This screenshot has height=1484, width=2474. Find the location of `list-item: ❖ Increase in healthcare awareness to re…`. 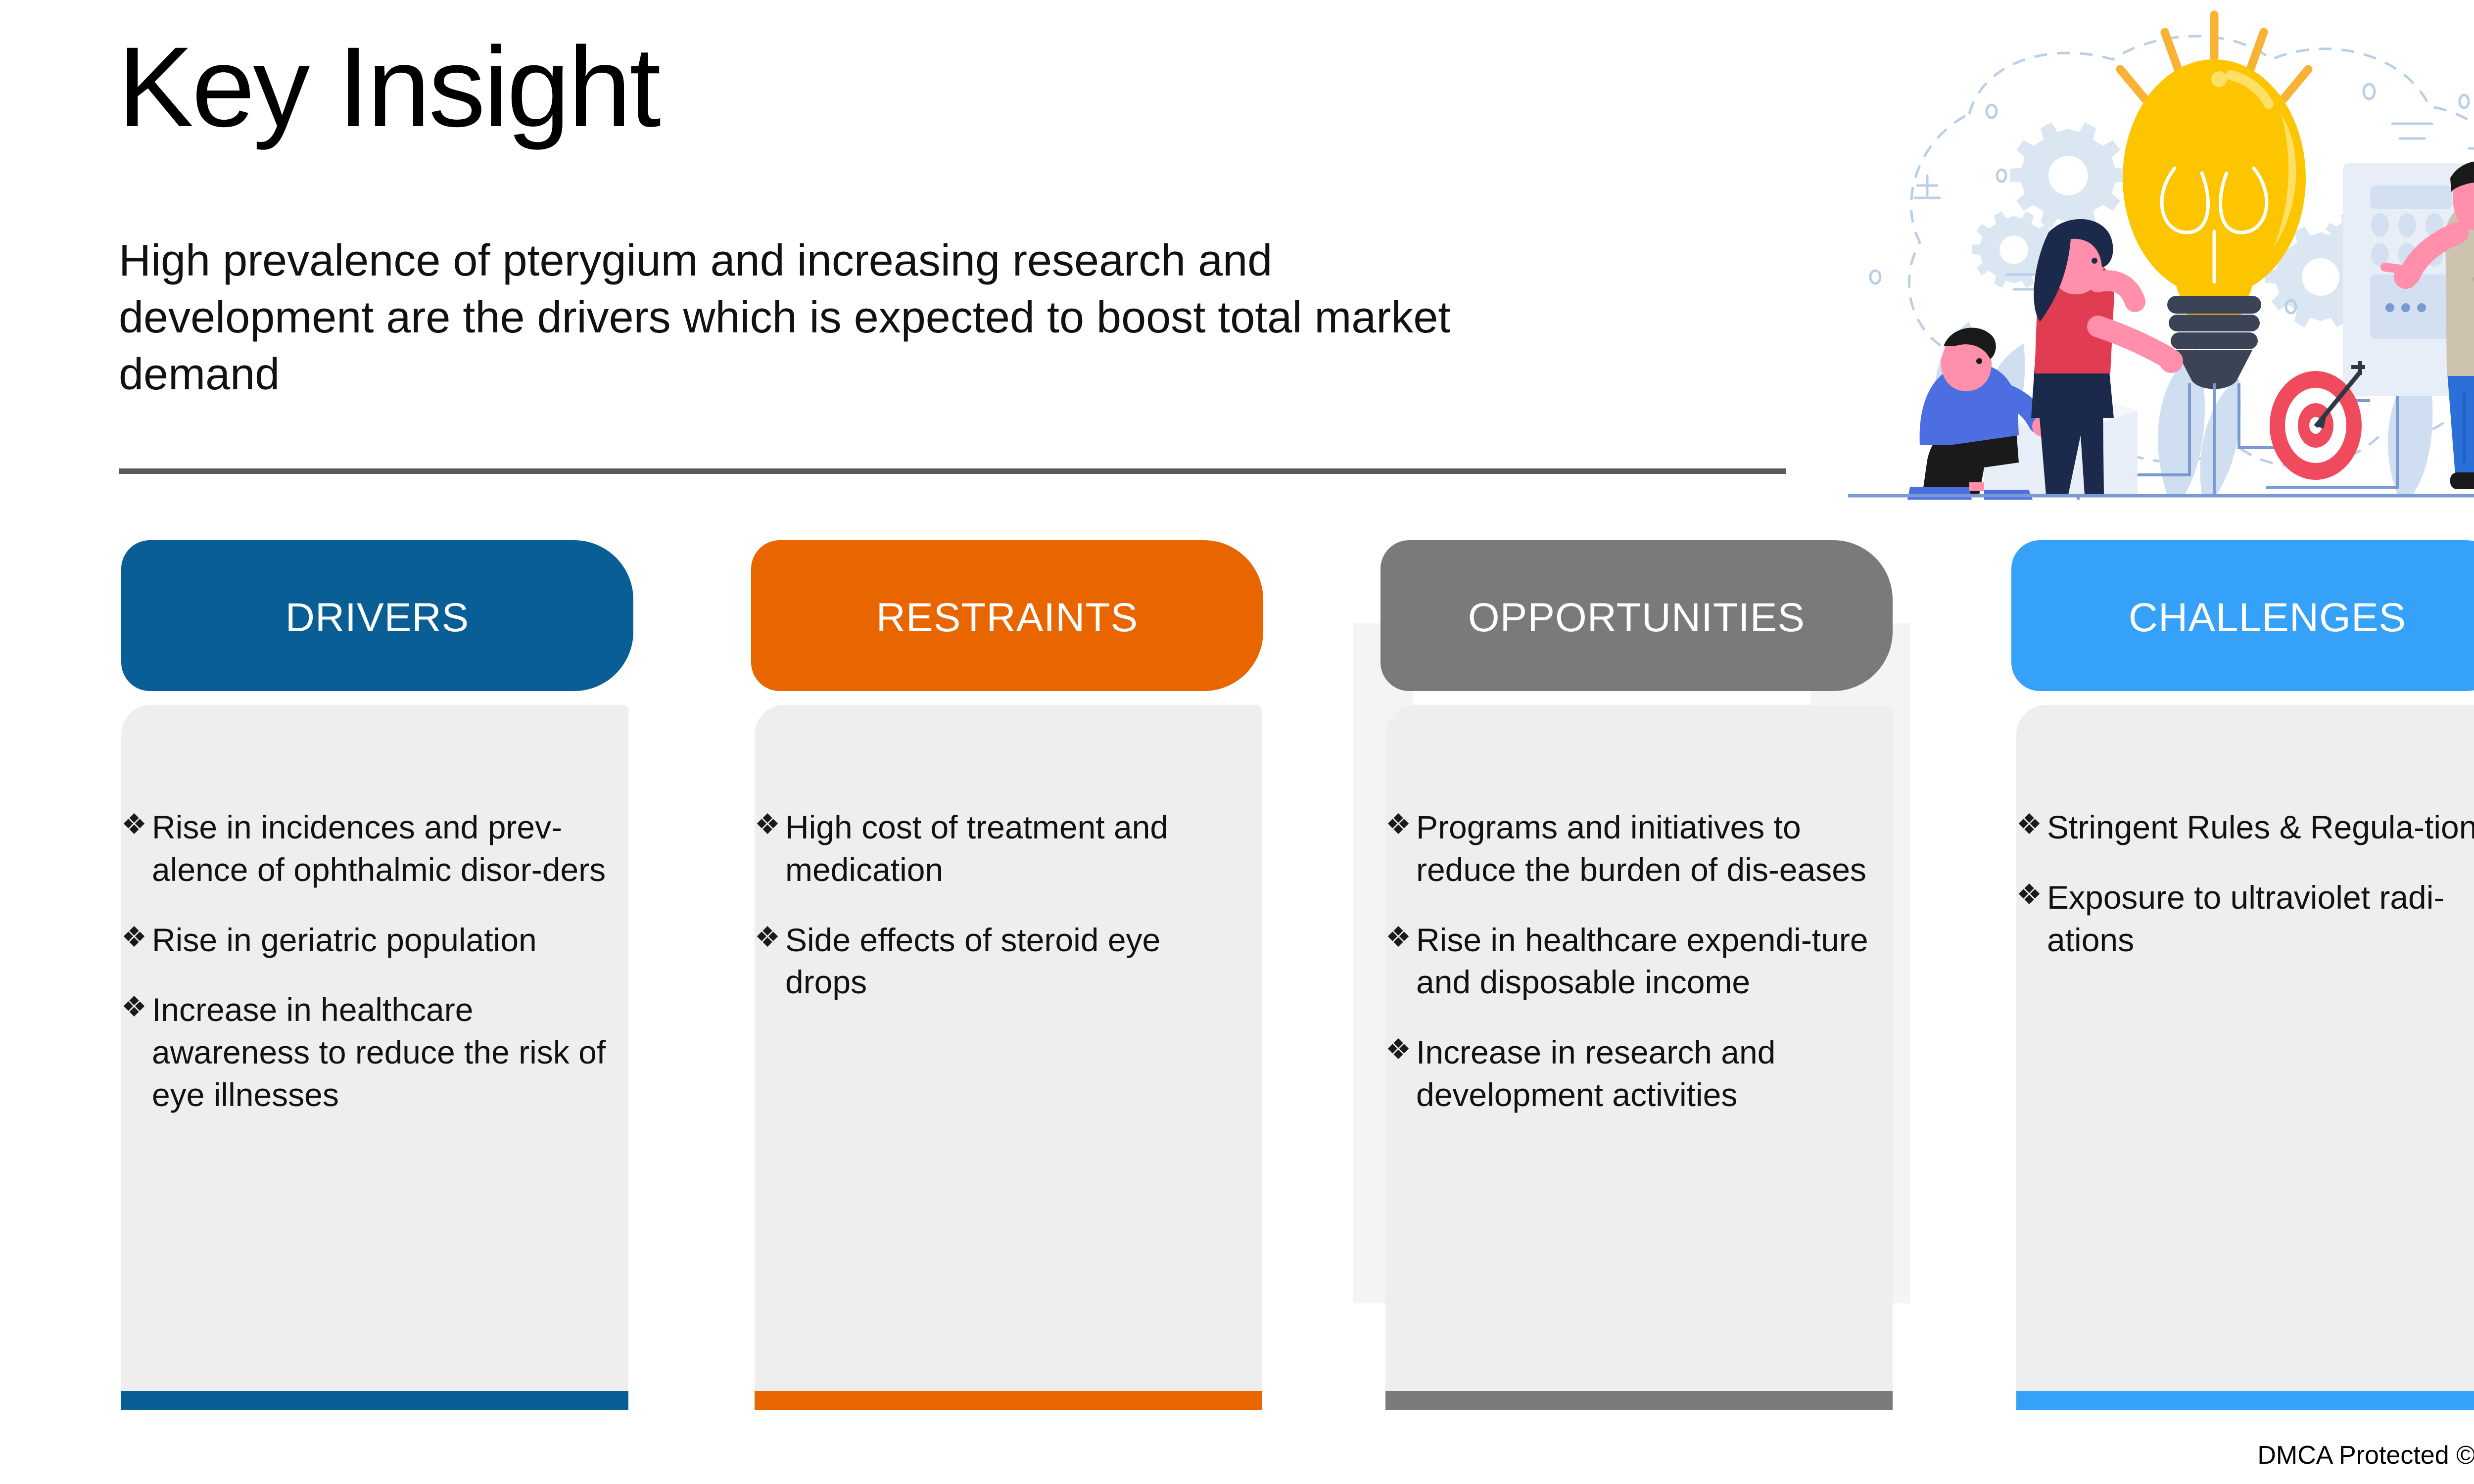

list-item: ❖ Increase in healthcare awareness to re… is located at coordinates (369, 1052).